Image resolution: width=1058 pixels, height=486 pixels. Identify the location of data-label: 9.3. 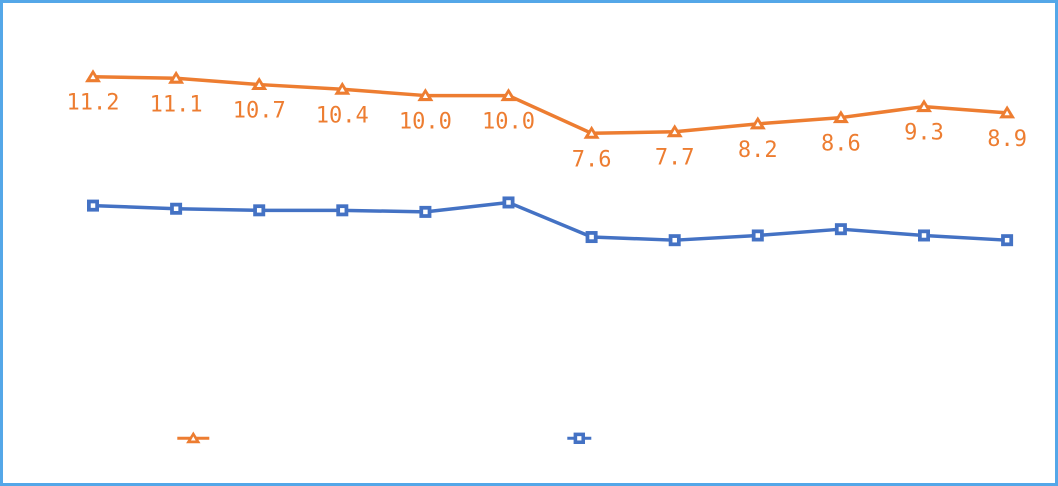
(924, 133).